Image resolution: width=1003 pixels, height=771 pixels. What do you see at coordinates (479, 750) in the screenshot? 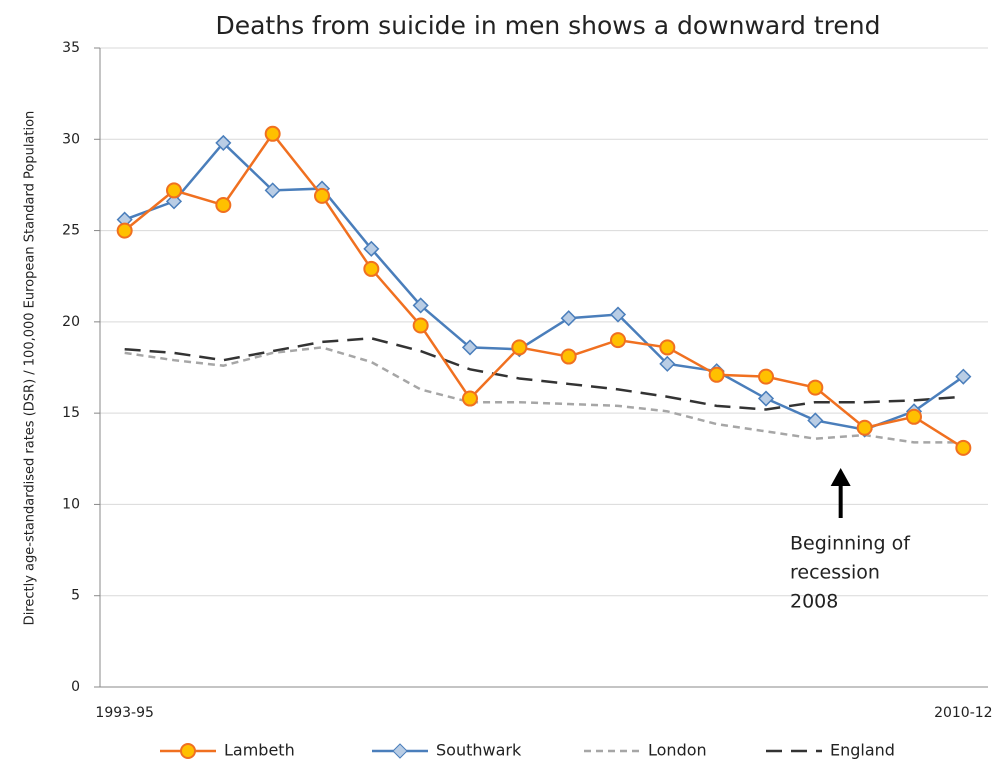
I see `legend-label: Southwark` at bounding box center [479, 750].